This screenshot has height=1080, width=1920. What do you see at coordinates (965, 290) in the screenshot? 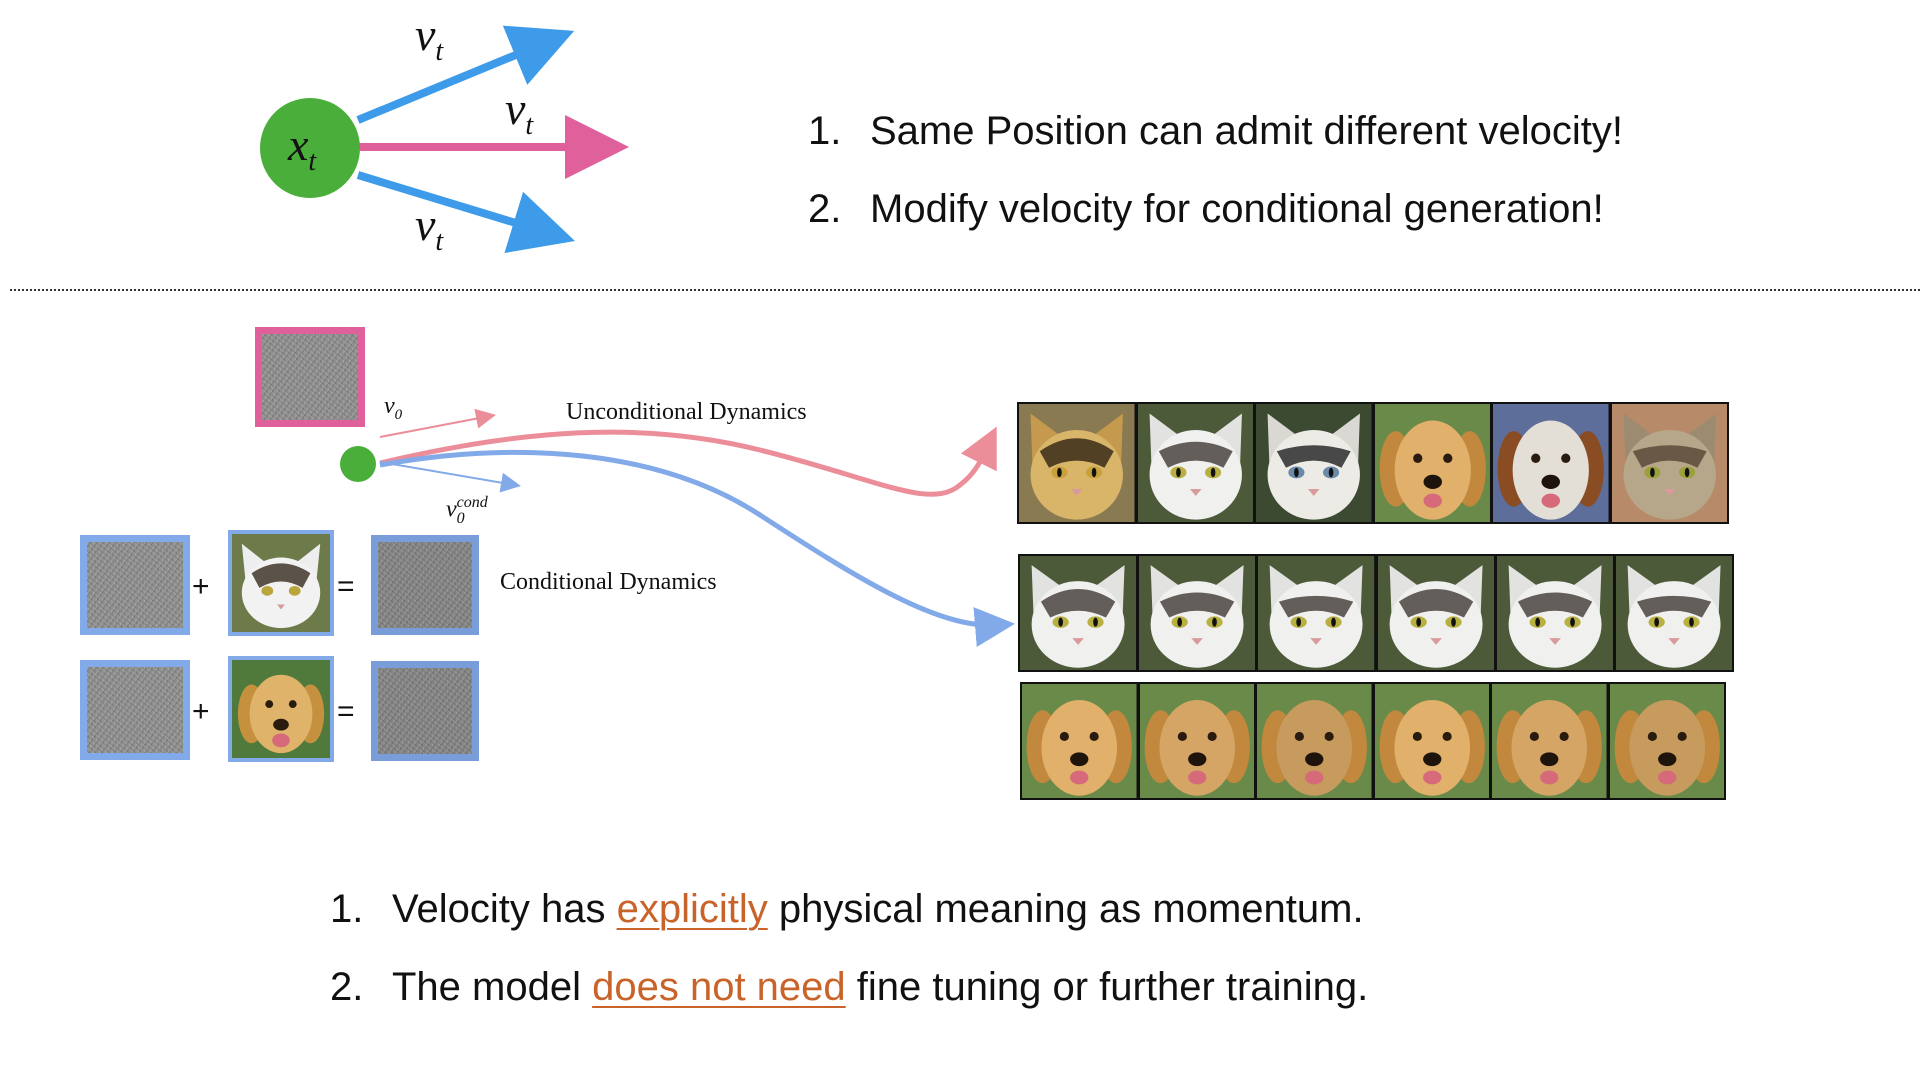
I see `divider` at bounding box center [965, 290].